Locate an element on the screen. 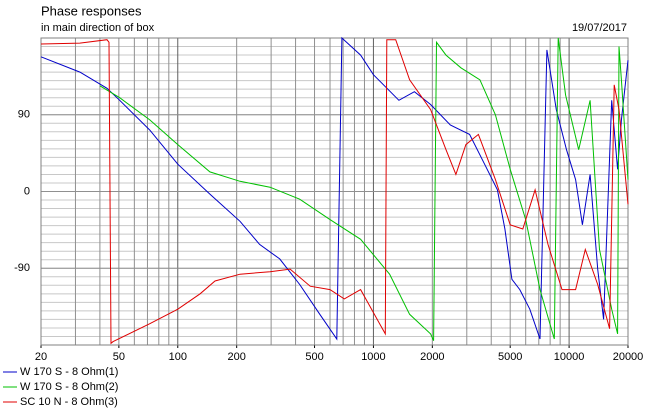  x-tick-label: 20000 is located at coordinates (628, 357).